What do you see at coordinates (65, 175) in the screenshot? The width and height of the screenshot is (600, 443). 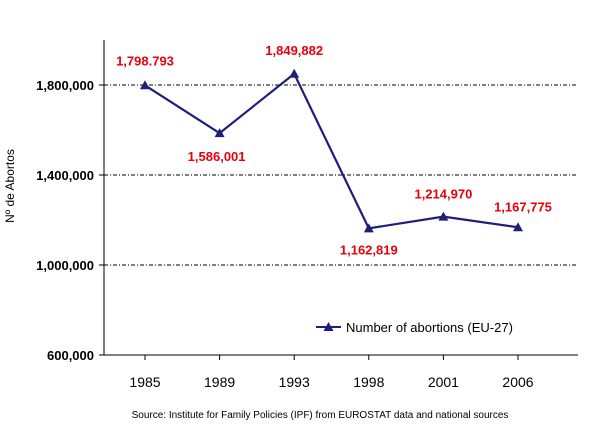 I see `y-tick-label: 1,400,000` at bounding box center [65, 175].